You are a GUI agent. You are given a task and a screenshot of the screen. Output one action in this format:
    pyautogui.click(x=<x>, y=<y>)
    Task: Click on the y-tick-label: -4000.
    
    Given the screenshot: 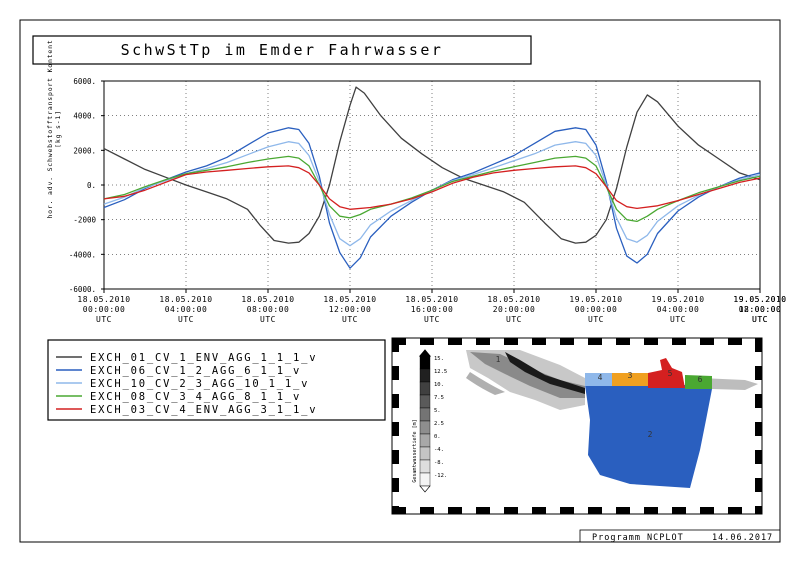 What is the action you would take?
    pyautogui.click(x=82, y=254)
    